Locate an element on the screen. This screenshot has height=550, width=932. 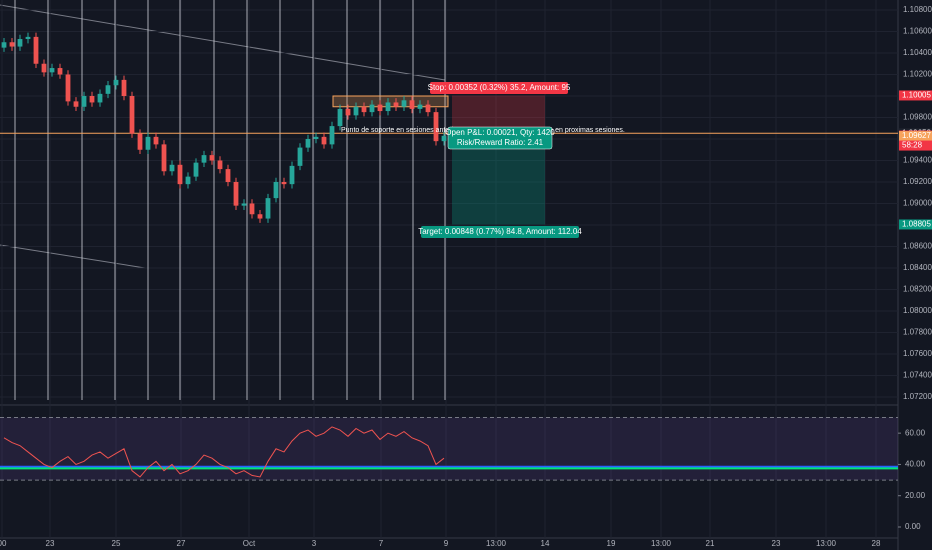
pnl-label: Open P&L: 0.00021, Qty: 1420 is located at coordinates (500, 132).